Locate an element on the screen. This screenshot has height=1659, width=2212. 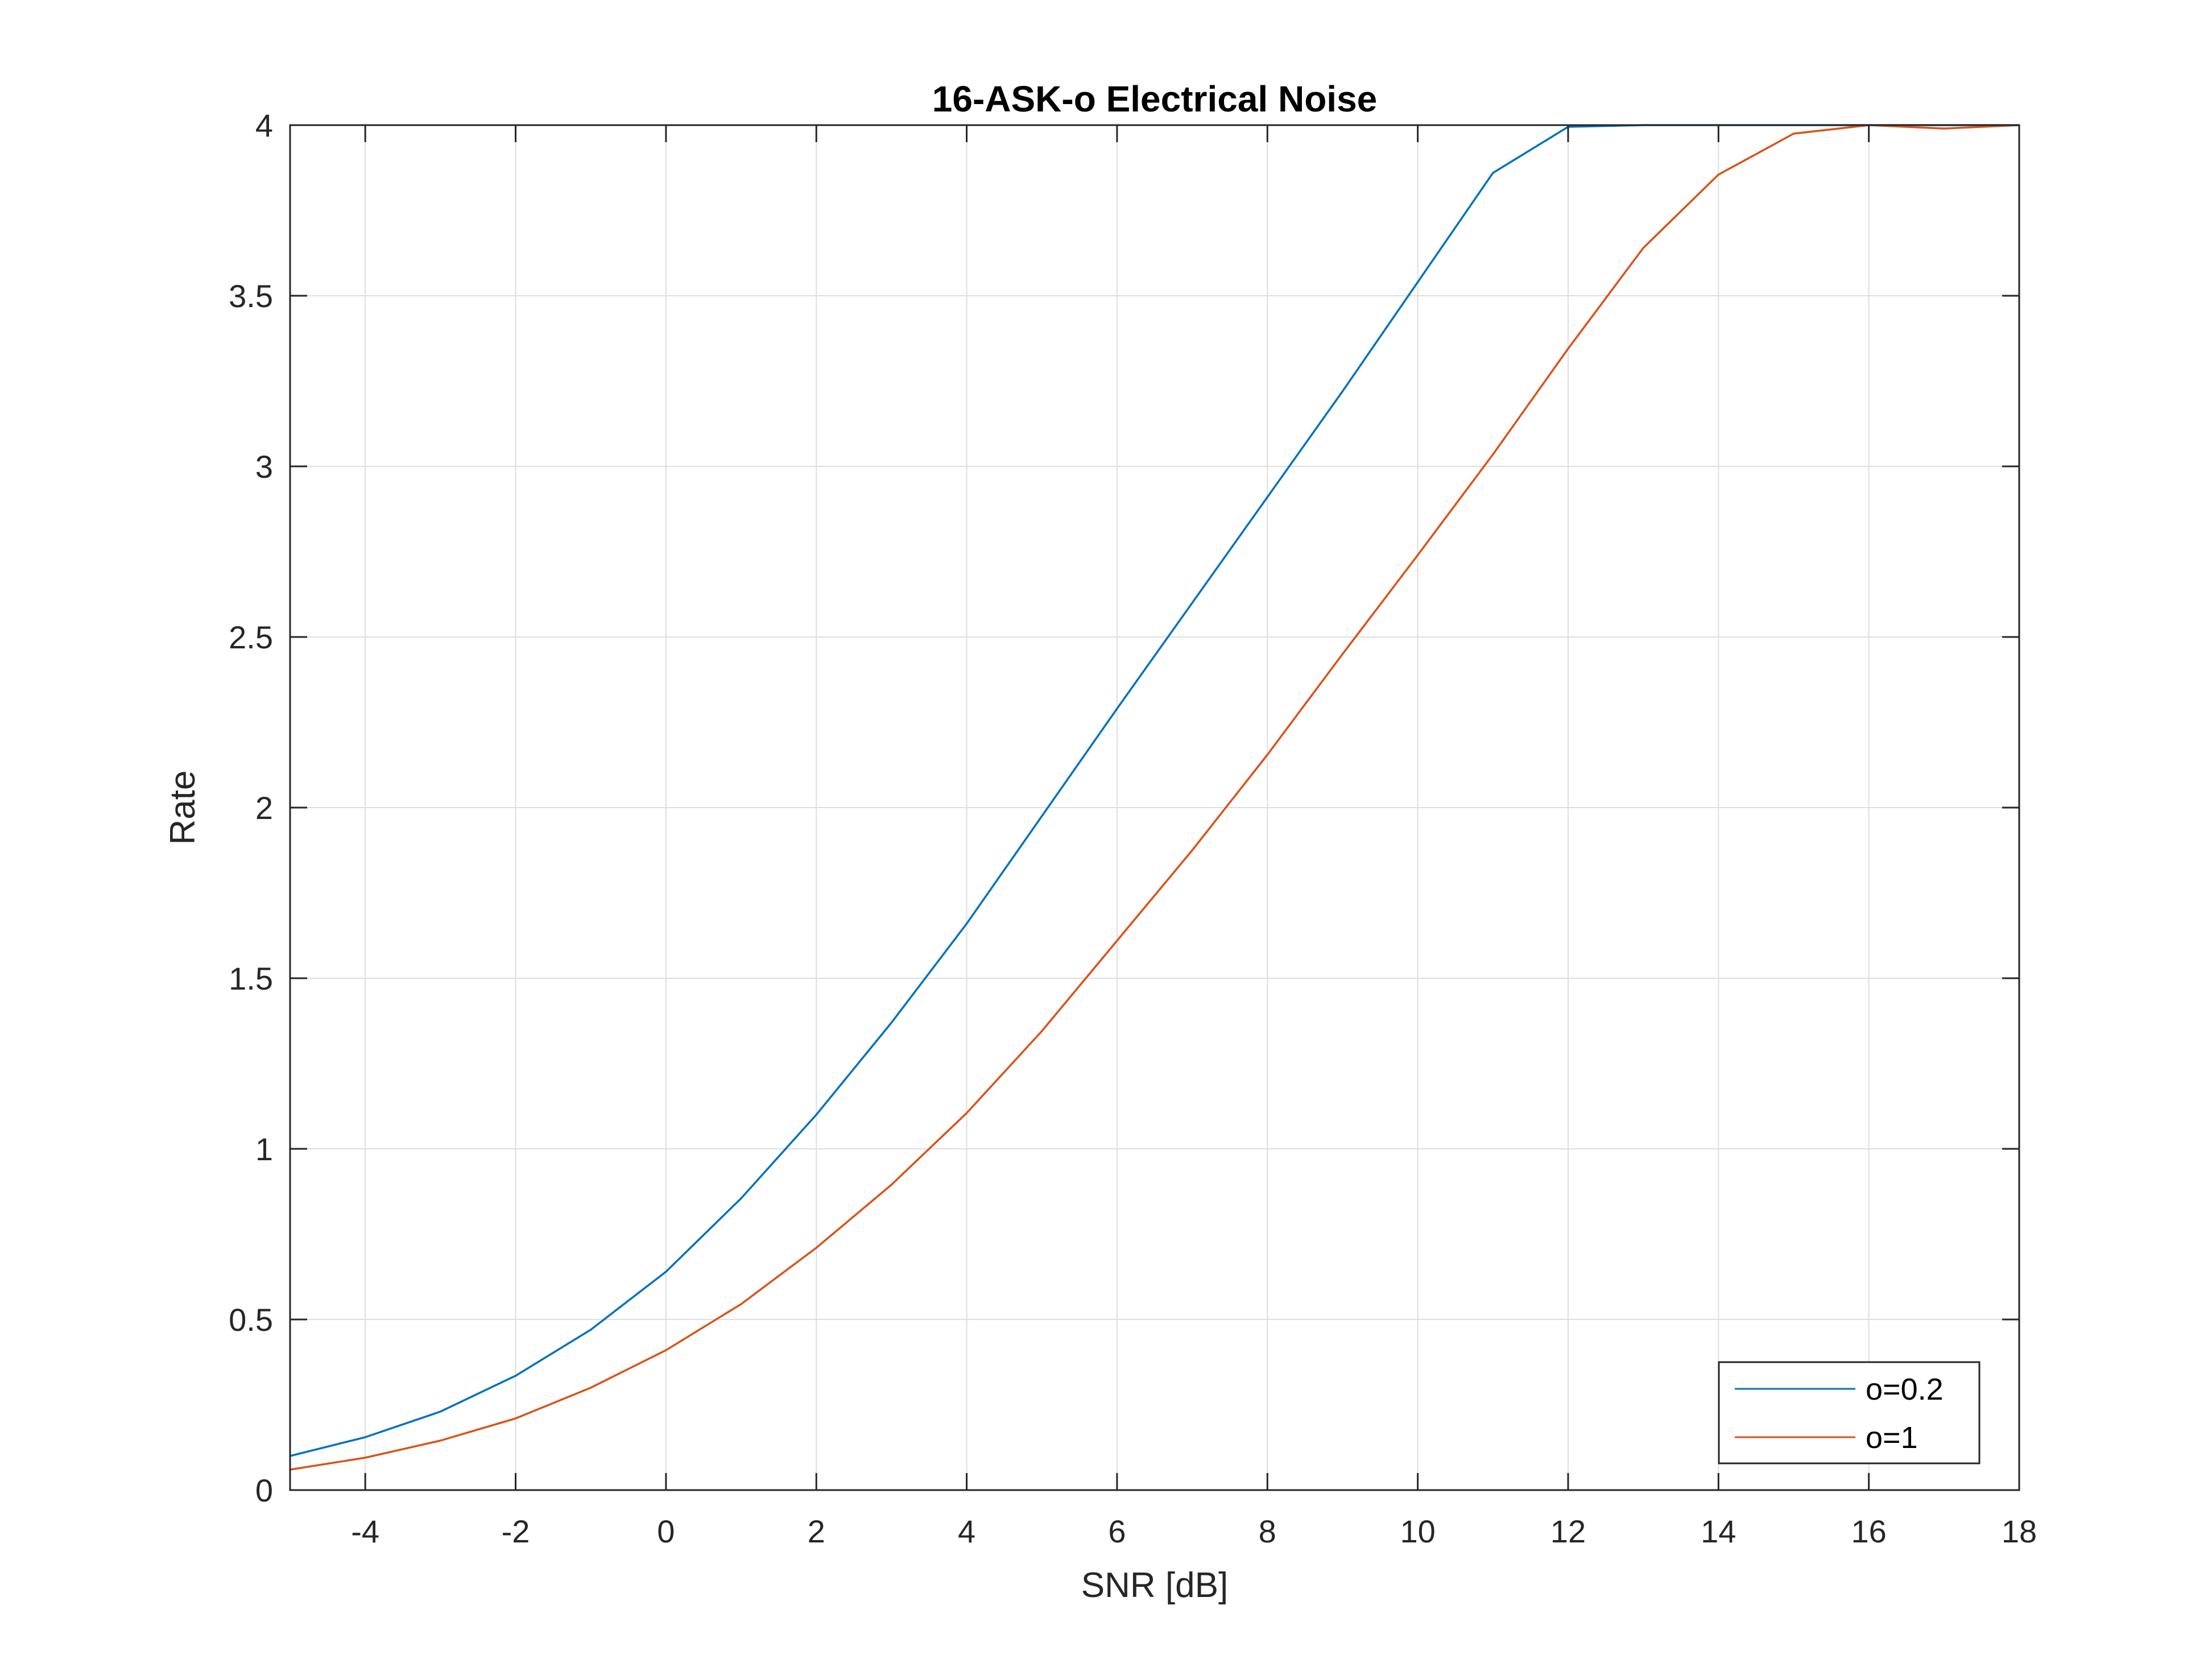
y-axis-label: Rate is located at coordinates (182, 808).